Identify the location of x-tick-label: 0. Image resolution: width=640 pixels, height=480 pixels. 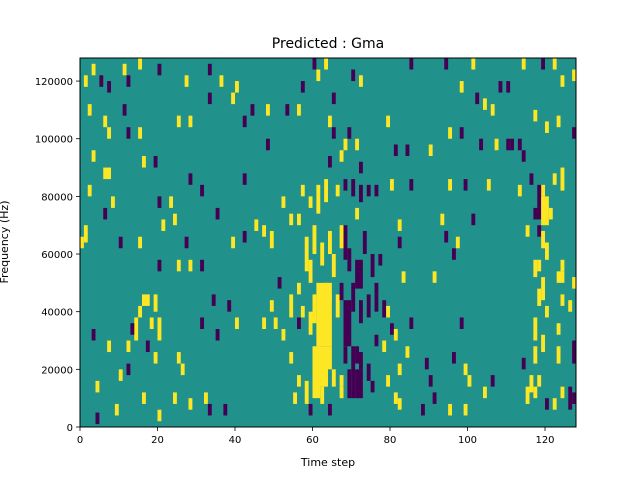
(80, 440).